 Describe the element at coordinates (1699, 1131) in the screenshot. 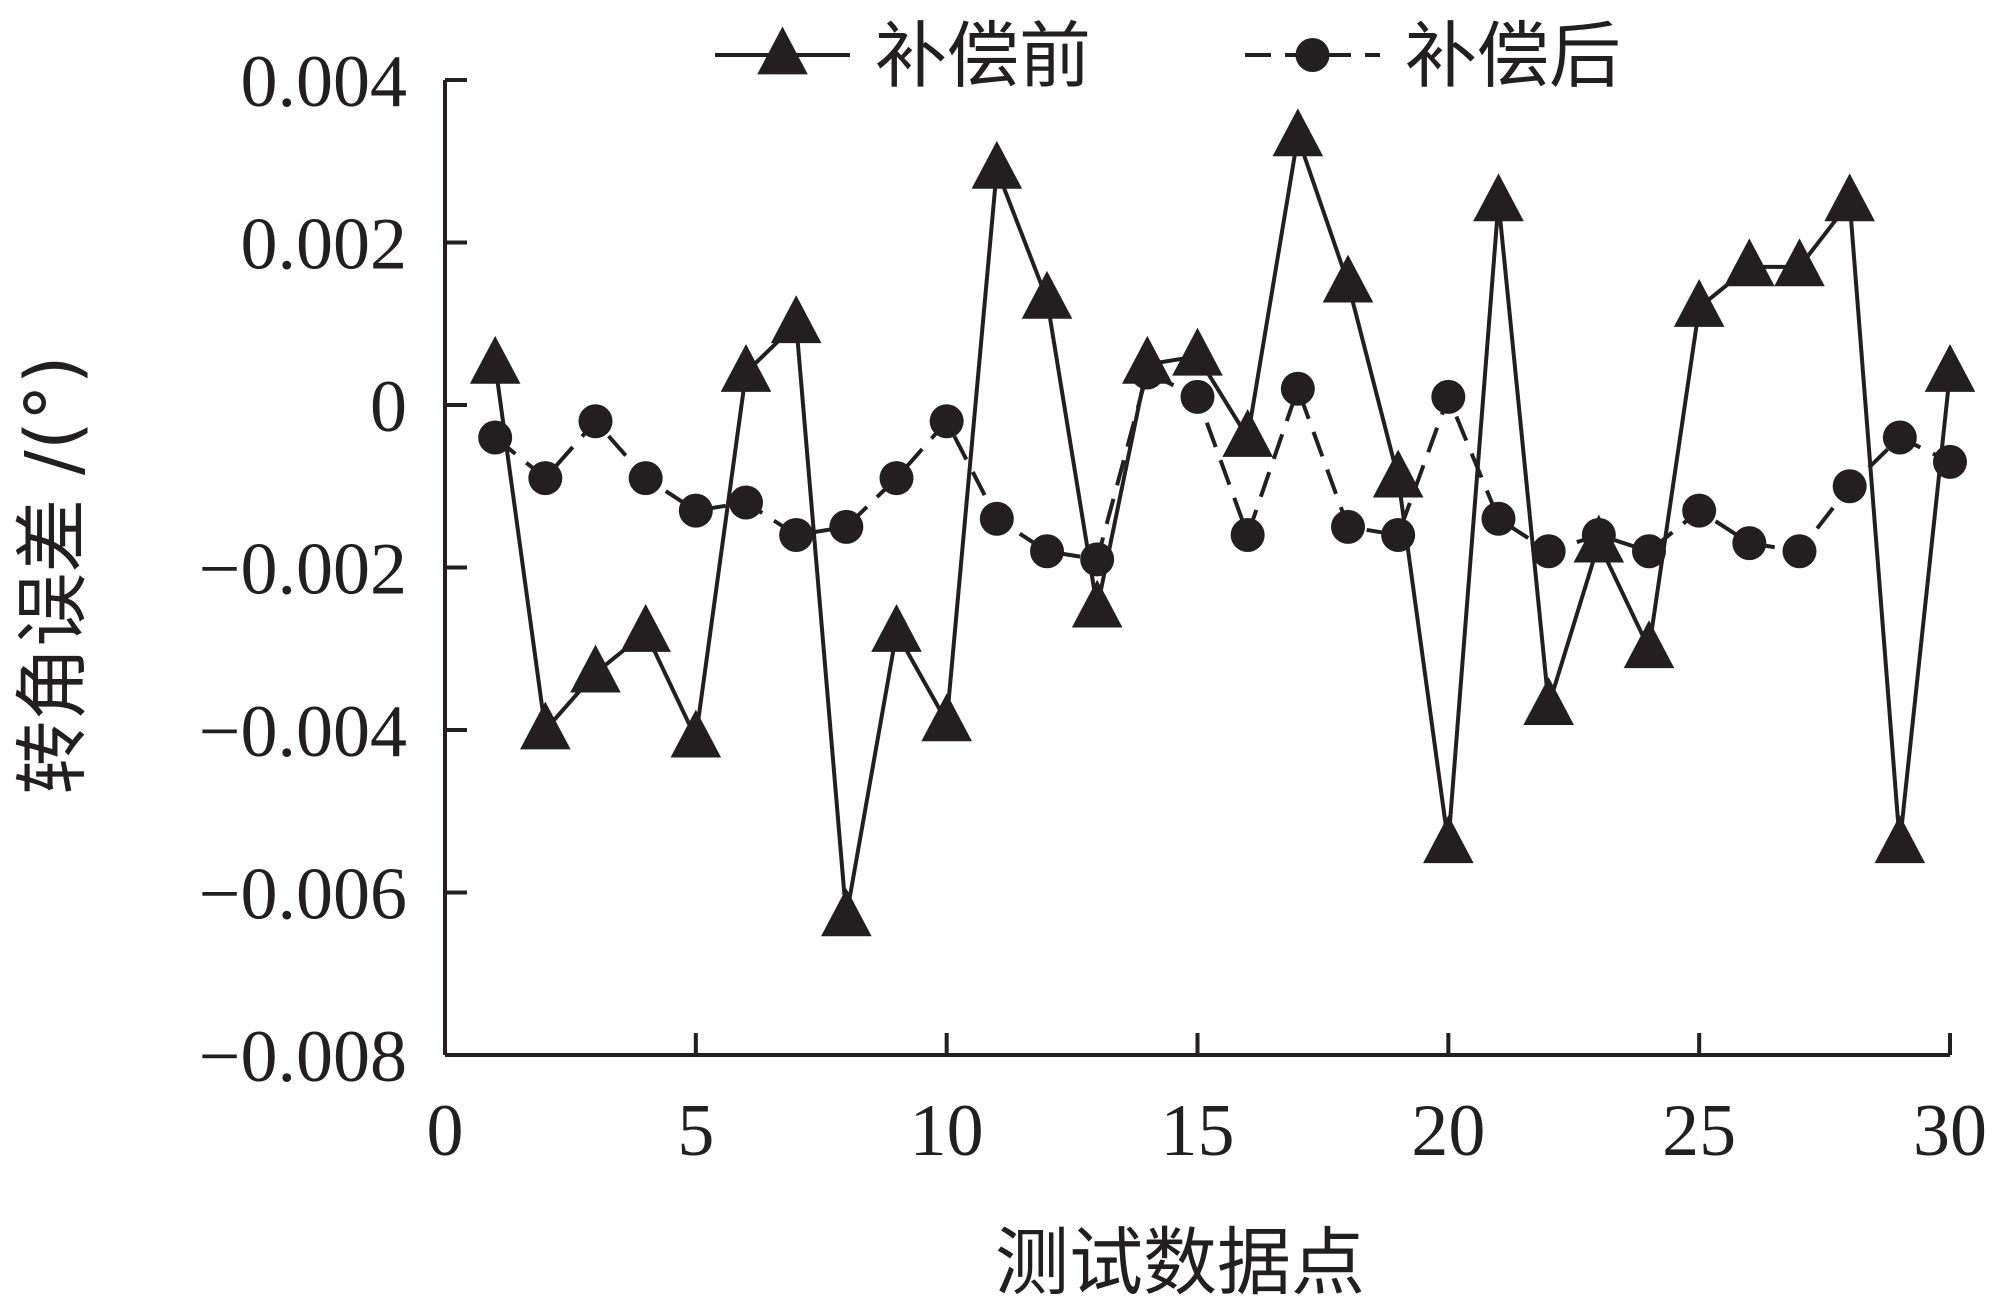

I see `x-tick-label: 25` at that location.